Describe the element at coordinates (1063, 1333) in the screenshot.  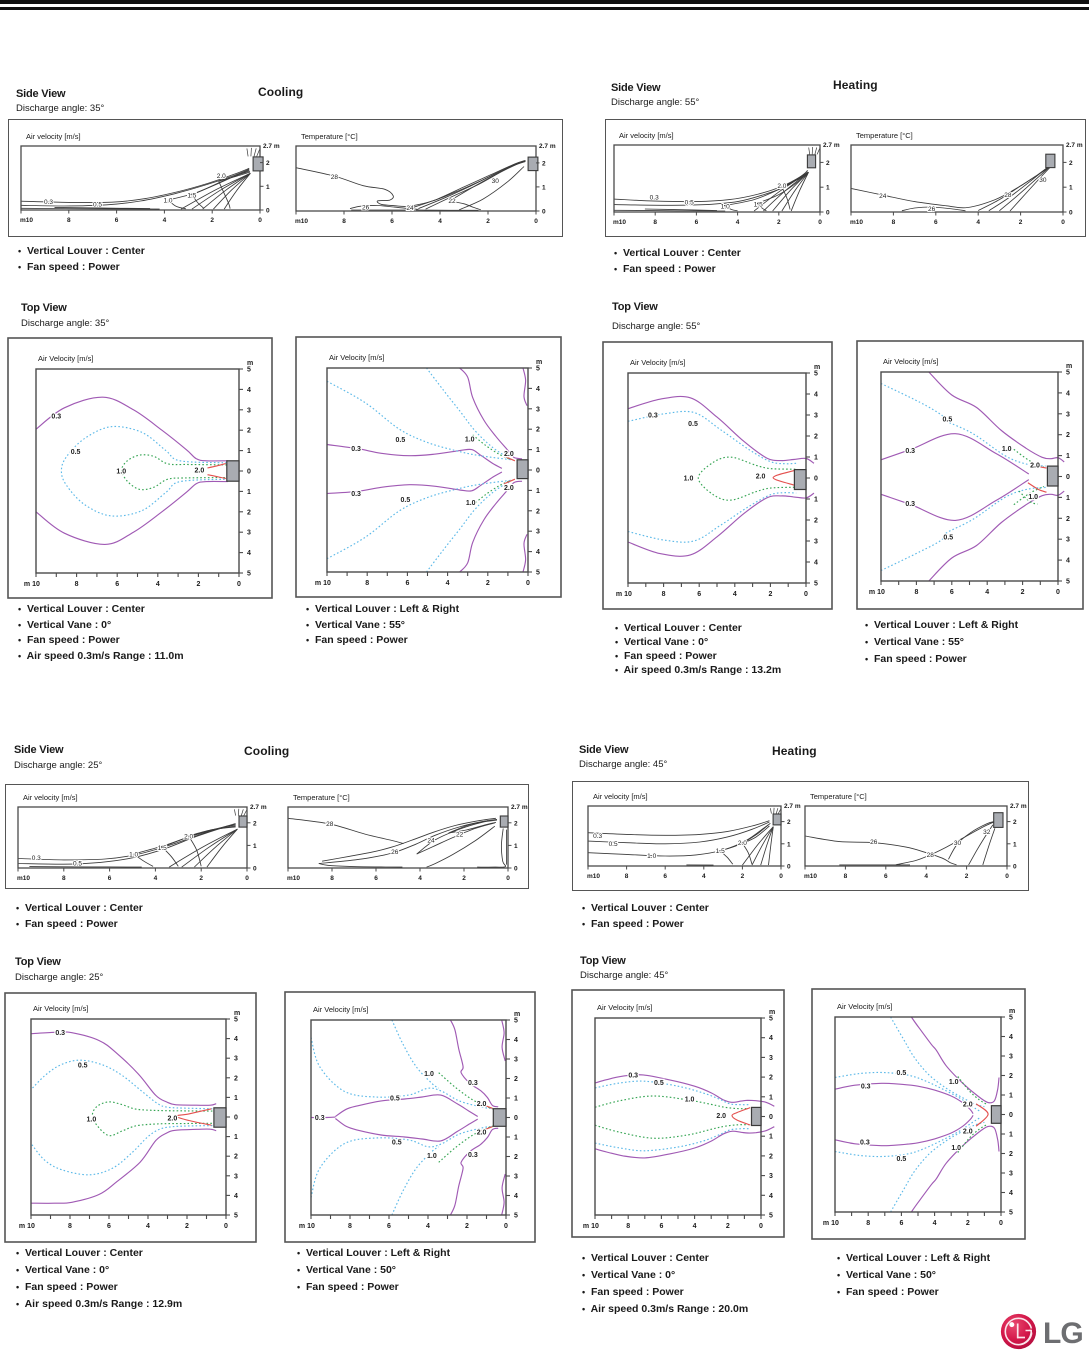
I see `svg-text: LG` at that location.